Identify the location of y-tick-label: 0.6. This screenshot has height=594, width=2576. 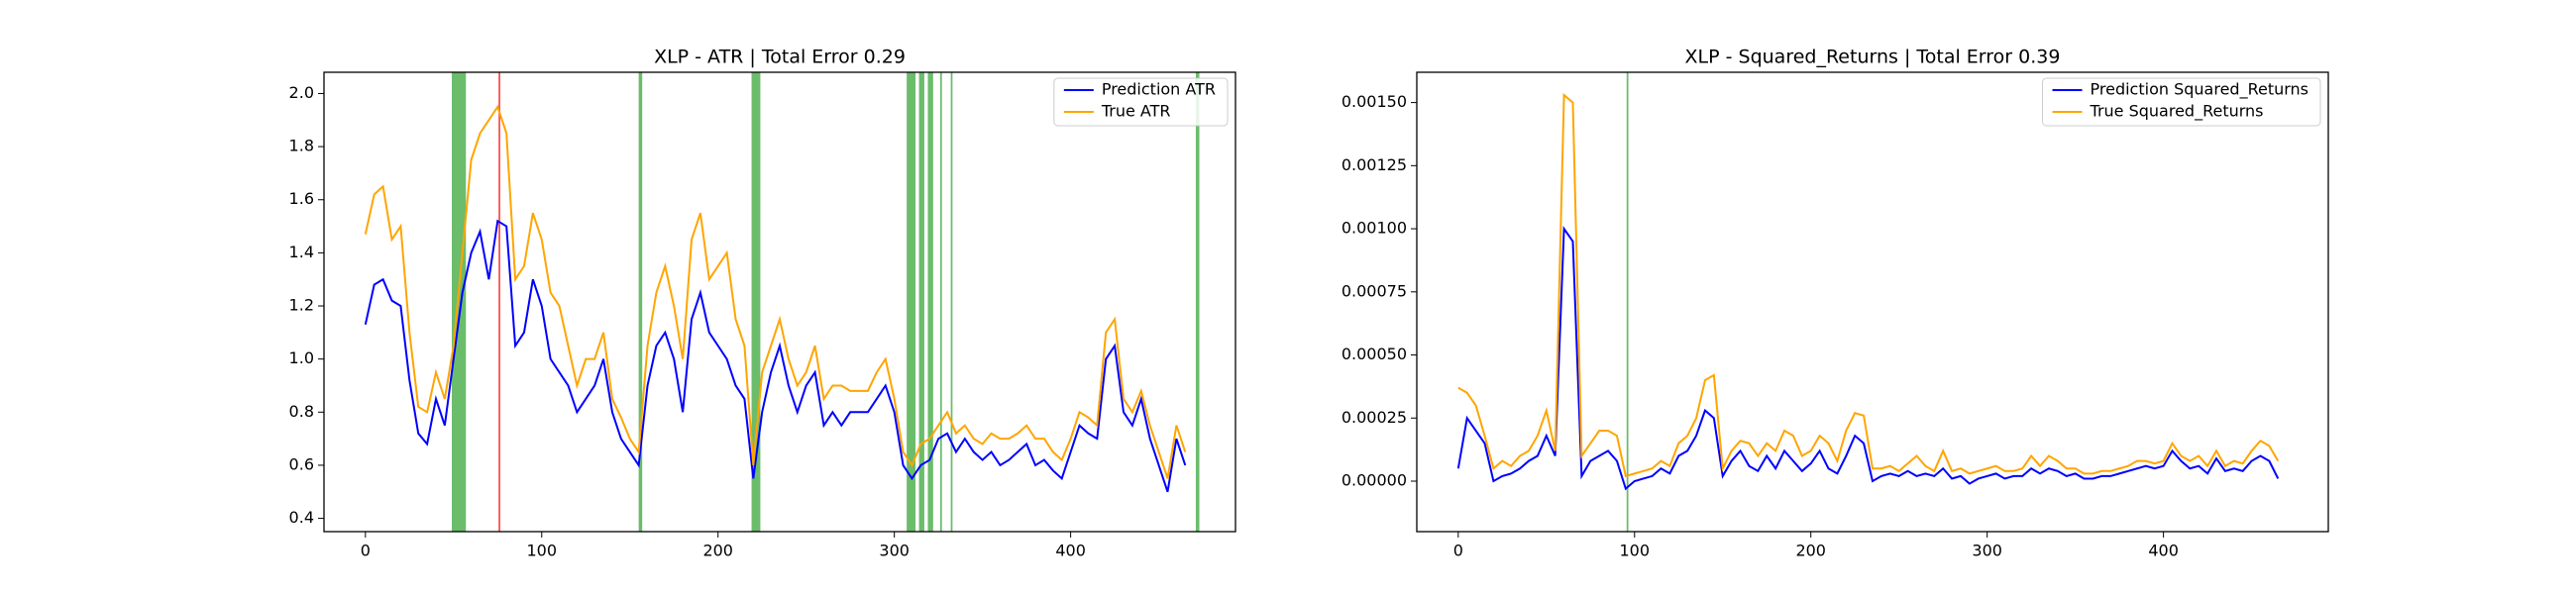
(301, 463).